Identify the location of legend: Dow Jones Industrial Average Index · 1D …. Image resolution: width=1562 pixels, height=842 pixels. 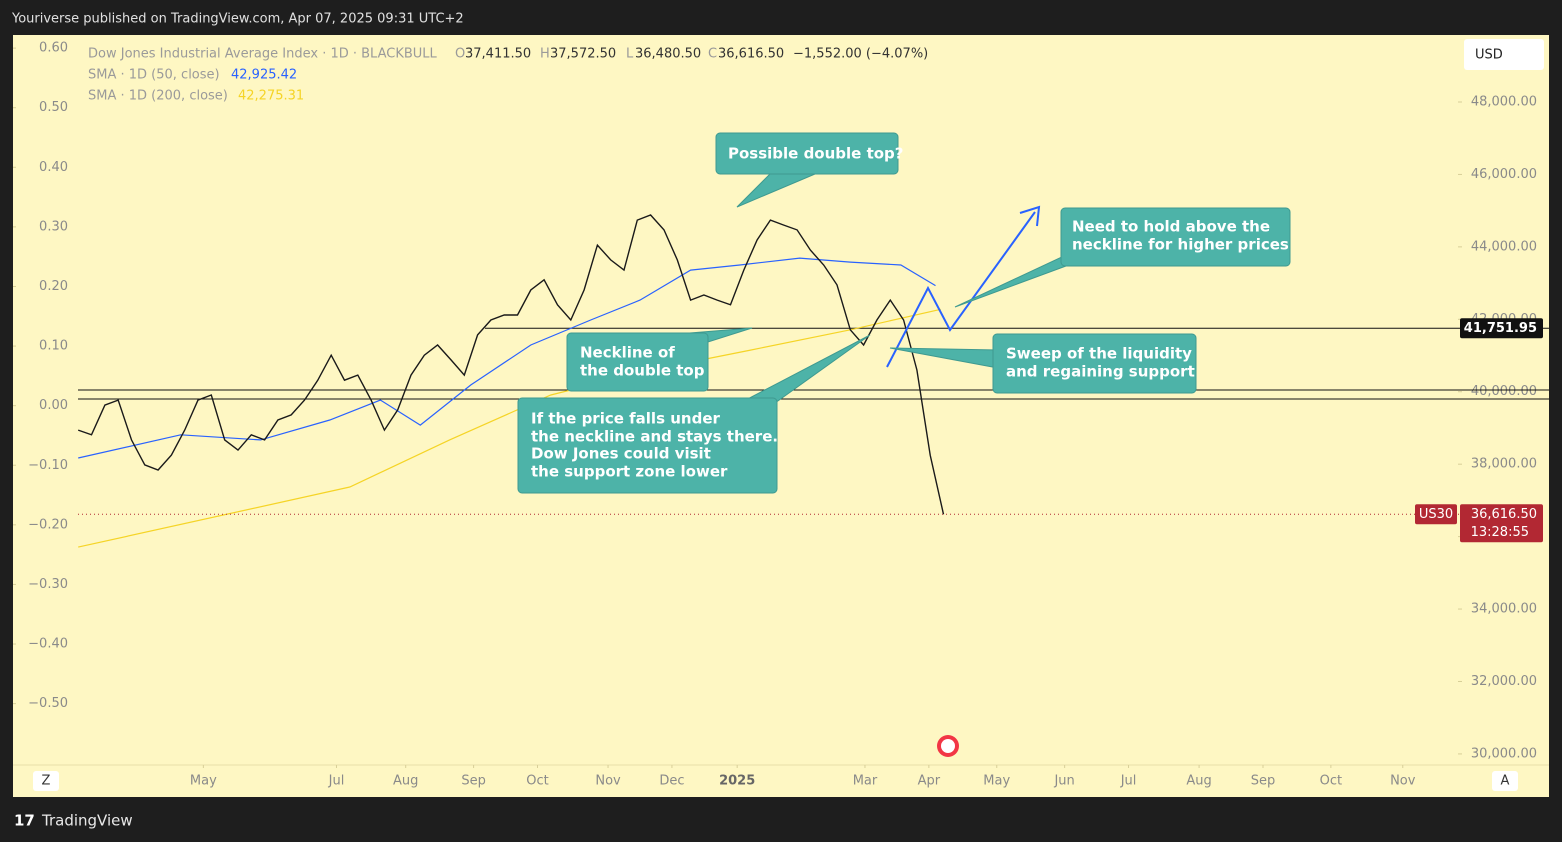
(508, 75).